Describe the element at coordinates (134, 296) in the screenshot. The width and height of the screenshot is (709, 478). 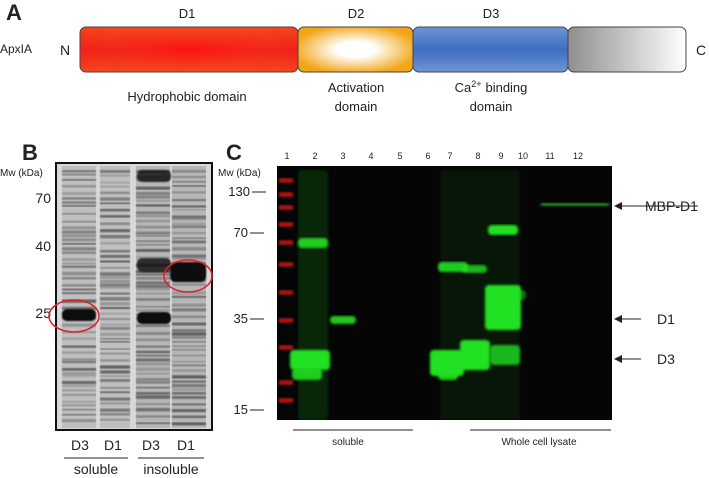
I see `gel` at that location.